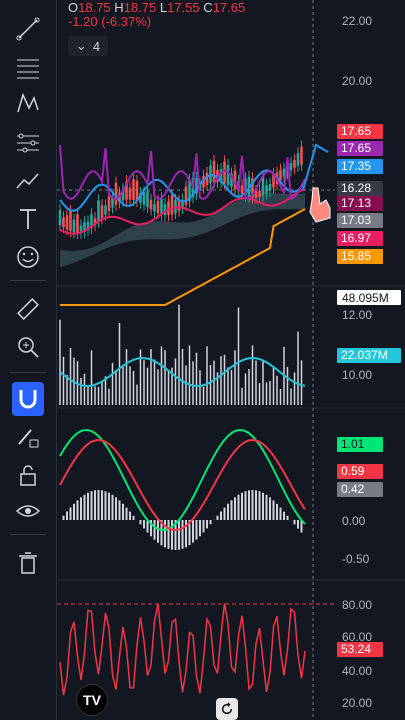  I want to click on gann-icon, so click(28, 143).